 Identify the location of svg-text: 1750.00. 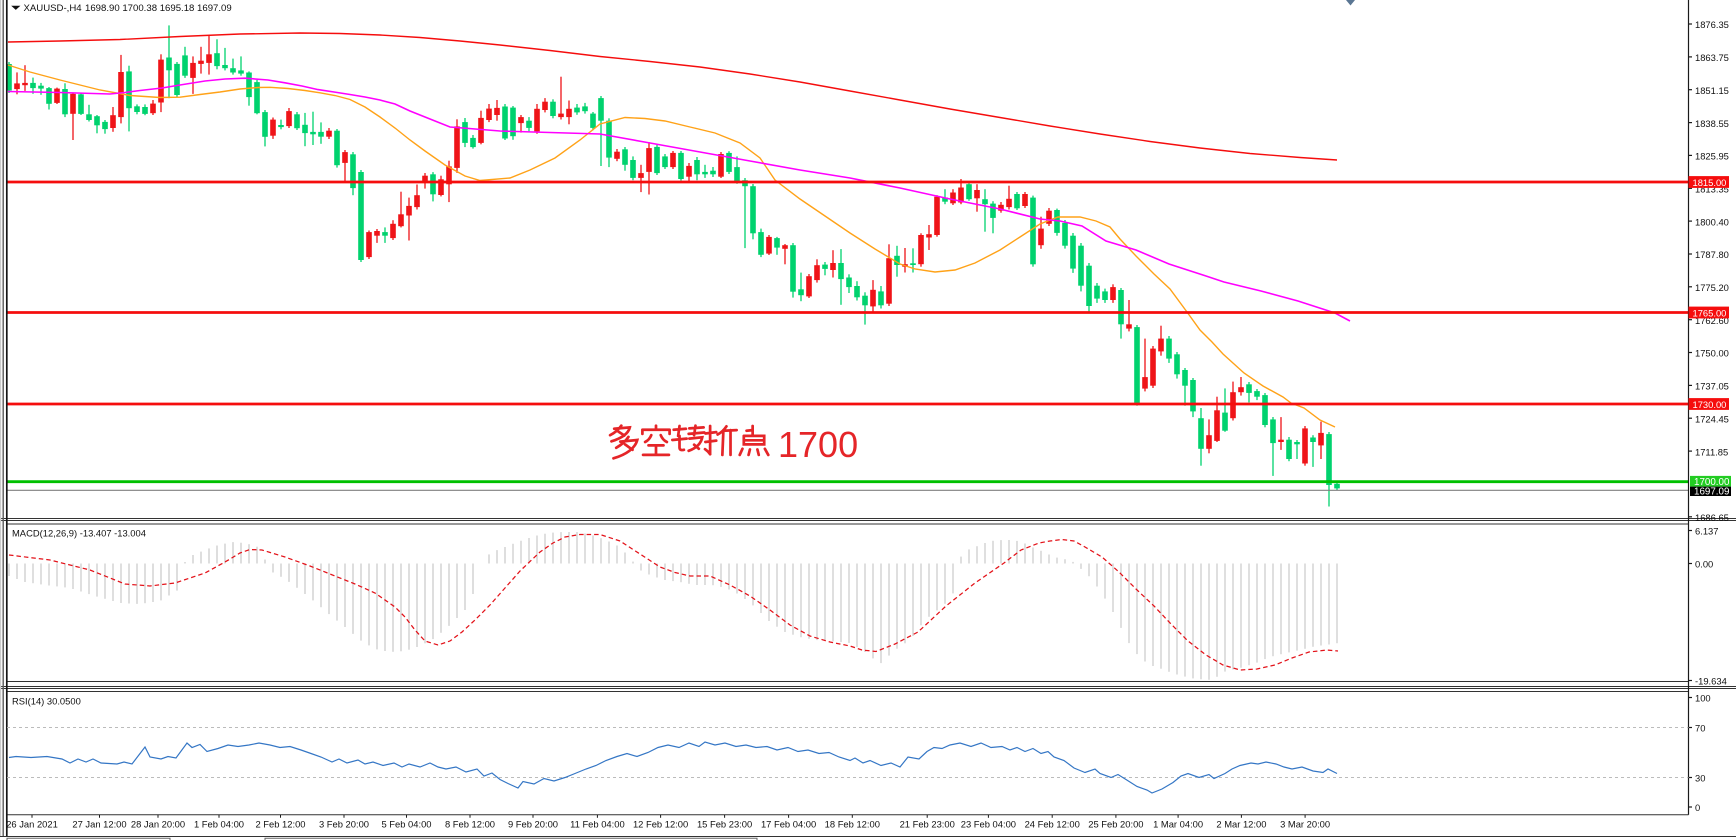
(1712, 353).